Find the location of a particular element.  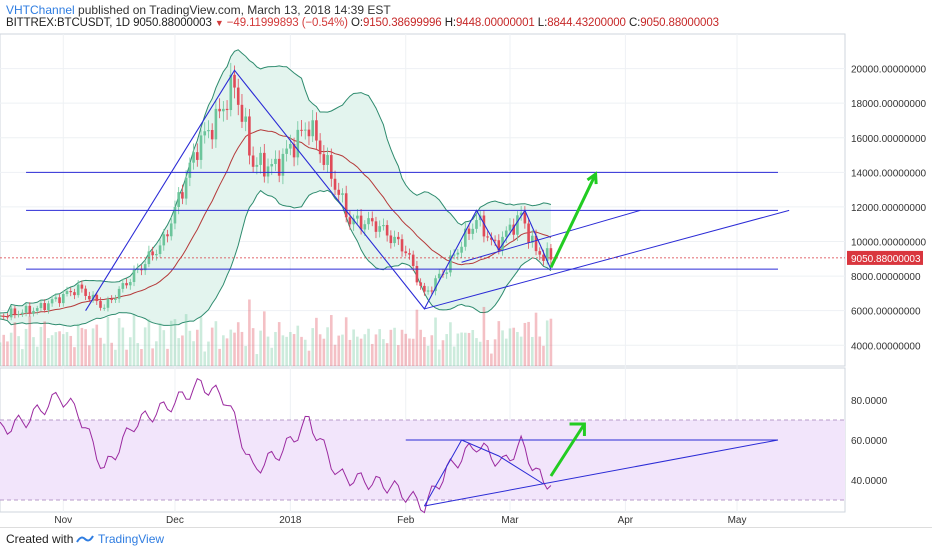

price-tick-label: 20000.00000000 is located at coordinates (889, 70).